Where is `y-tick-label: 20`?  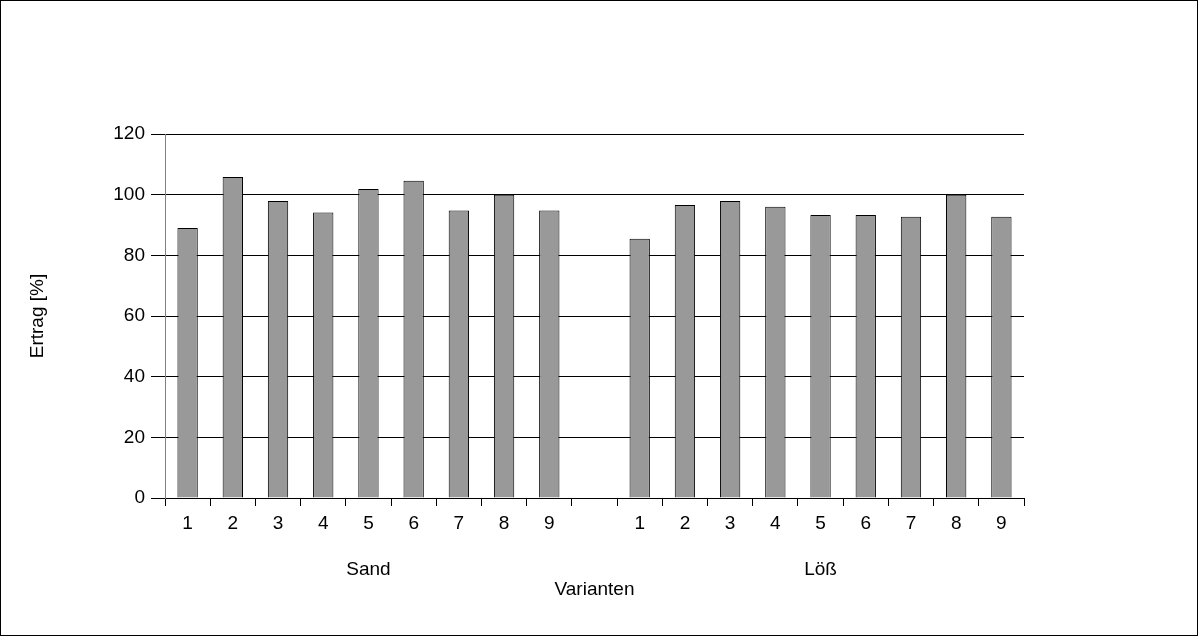 y-tick-label: 20 is located at coordinates (134, 436).